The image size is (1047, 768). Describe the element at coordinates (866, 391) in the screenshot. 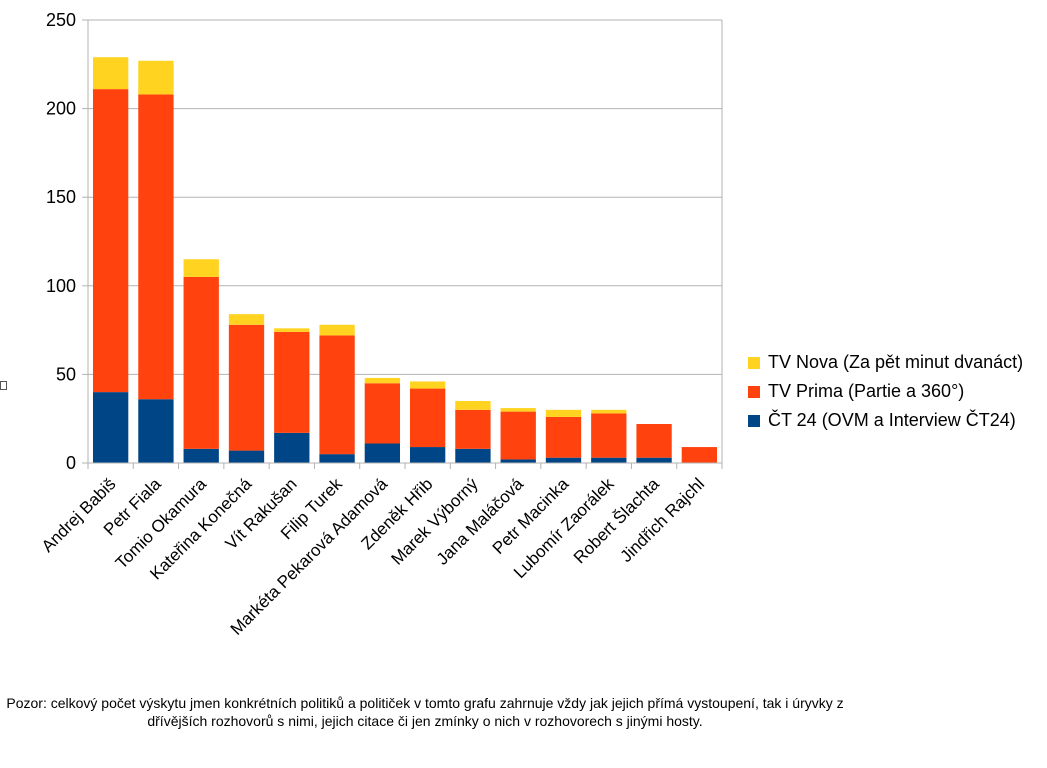

I see `legend-label-prima: TV Prima (Partie a 360°)` at that location.